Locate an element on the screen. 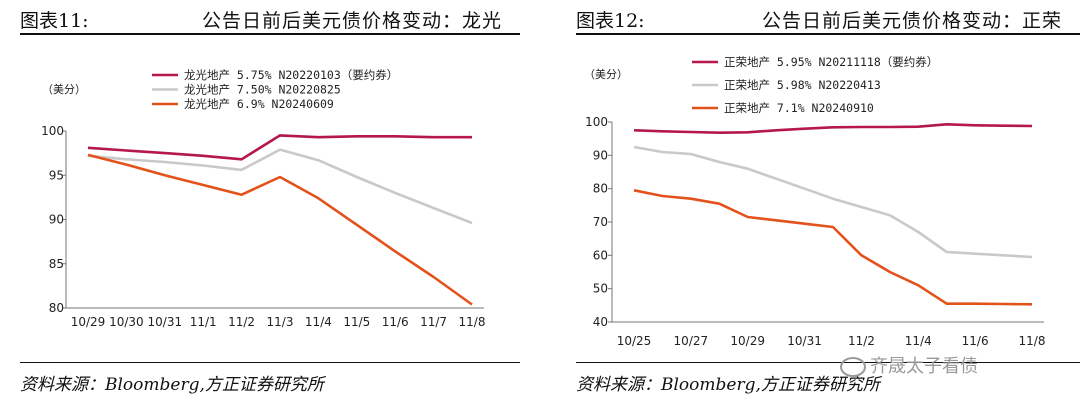 The width and height of the screenshot is (1080, 410). chart-header: 图表12: 公告日前后美元债价格变动：正荣 is located at coordinates (828, 18).